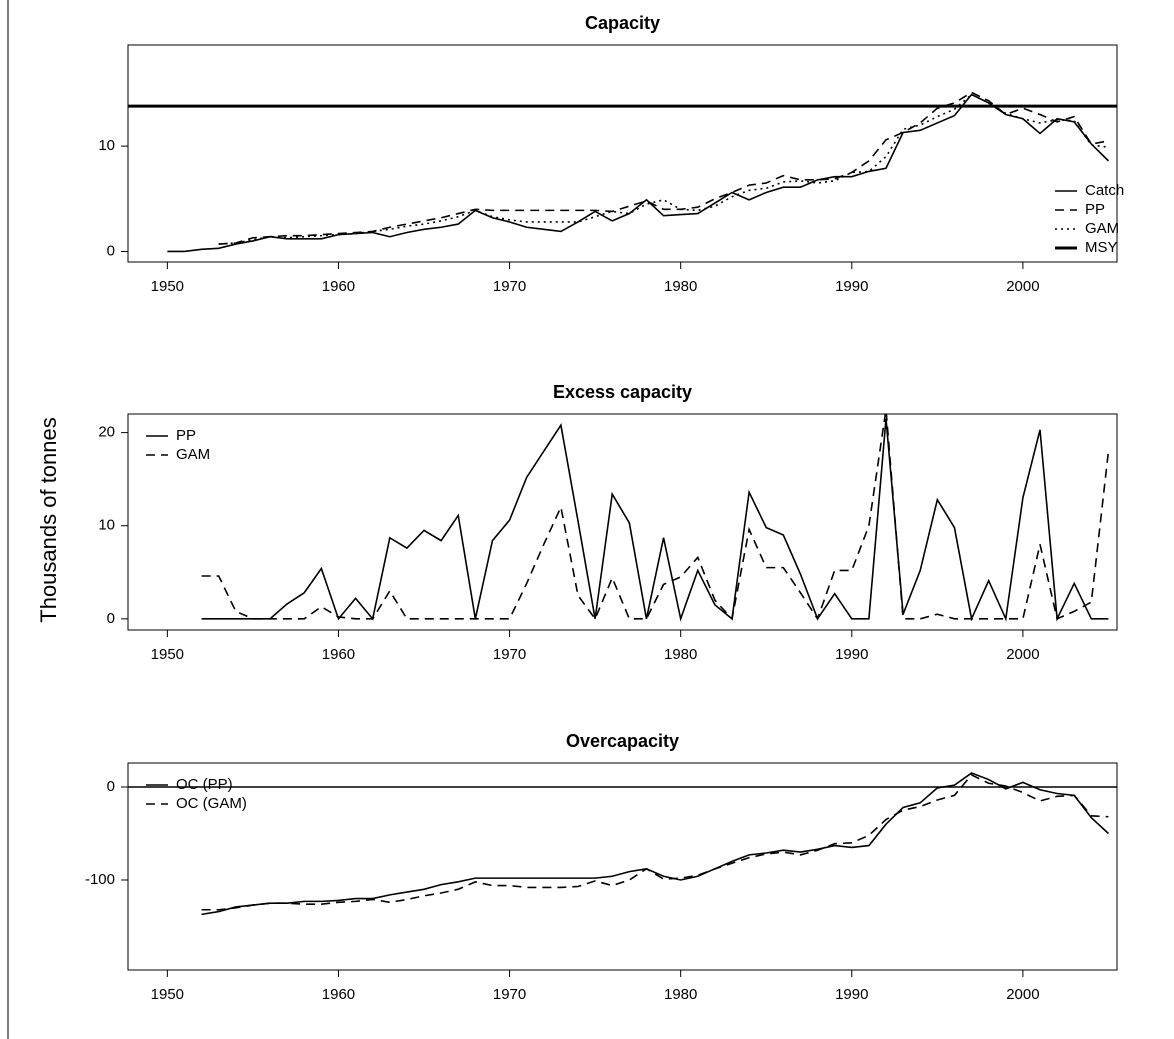  What do you see at coordinates (622, 741) in the screenshot?
I see `chart-title: Overcapacity` at bounding box center [622, 741].